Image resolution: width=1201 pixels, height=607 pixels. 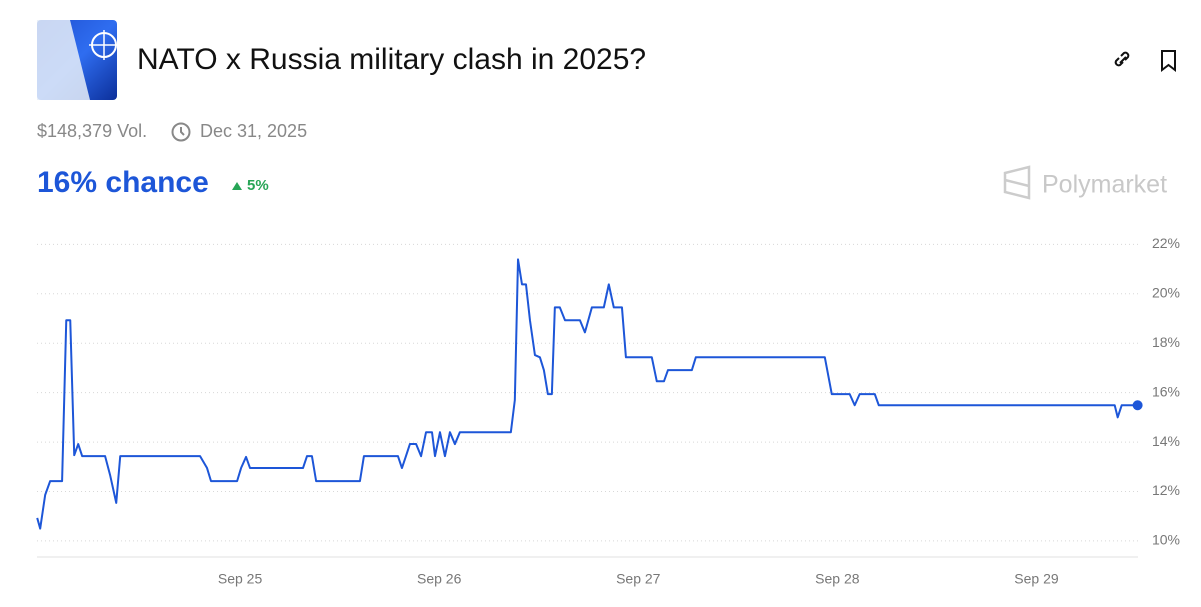 What do you see at coordinates (1036, 579) in the screenshot?
I see `x-tick-label: Sep 29` at bounding box center [1036, 579].